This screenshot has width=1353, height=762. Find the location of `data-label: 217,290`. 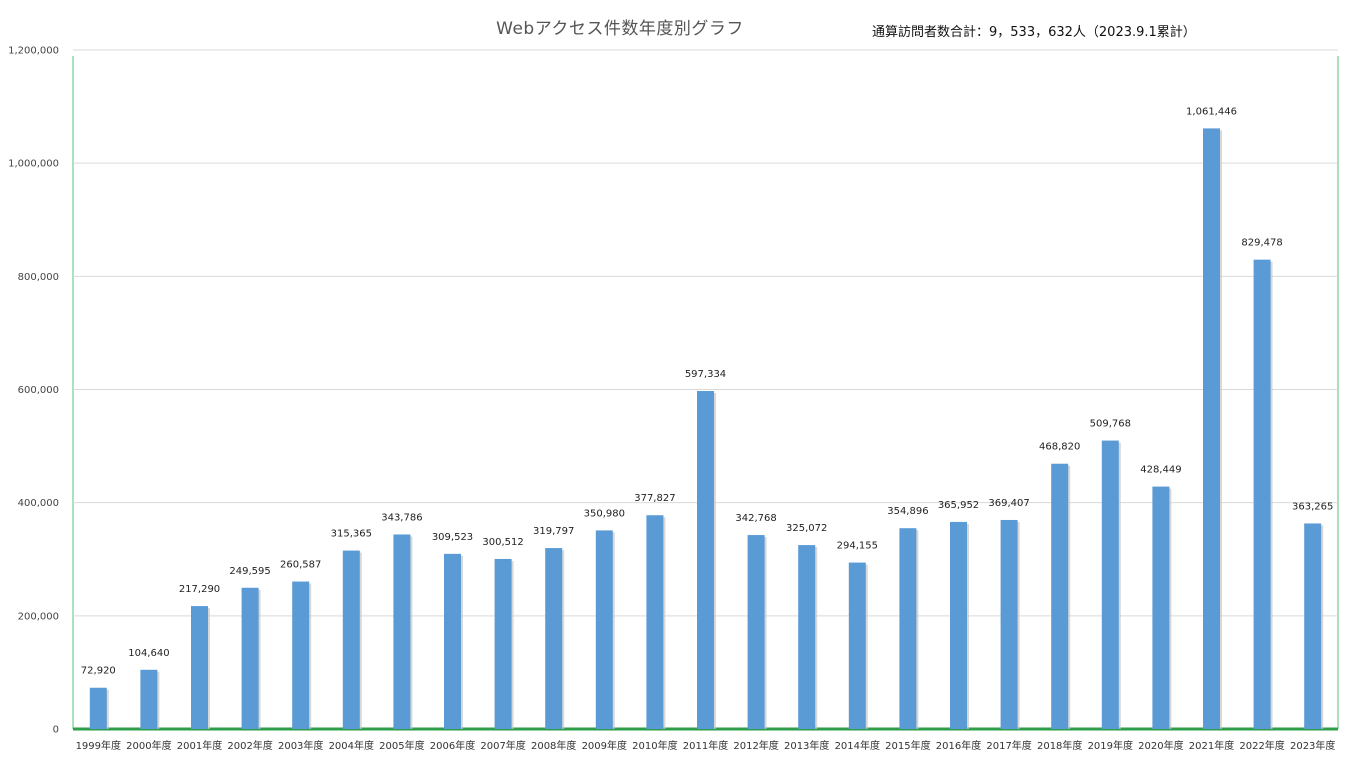

data-label: 217,290 is located at coordinates (199, 589).